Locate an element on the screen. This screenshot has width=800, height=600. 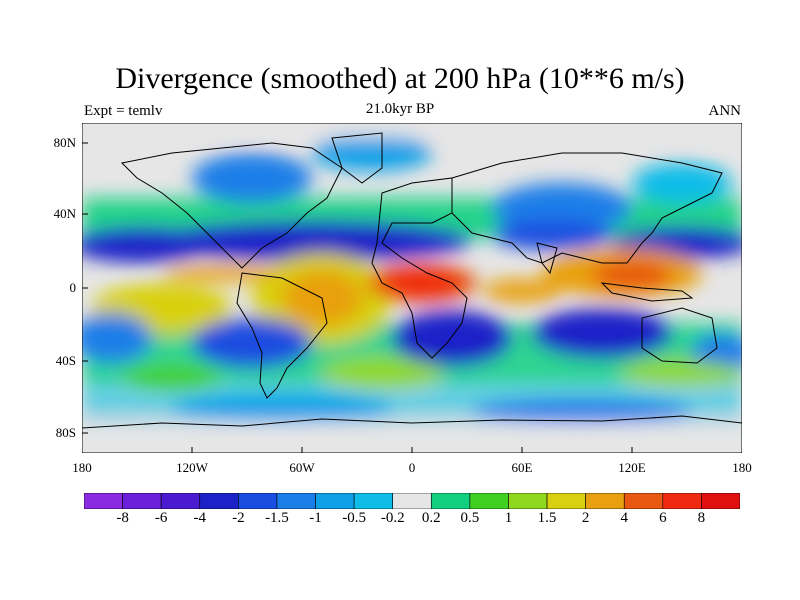
colorbar-label: -4 is located at coordinates (200, 518).